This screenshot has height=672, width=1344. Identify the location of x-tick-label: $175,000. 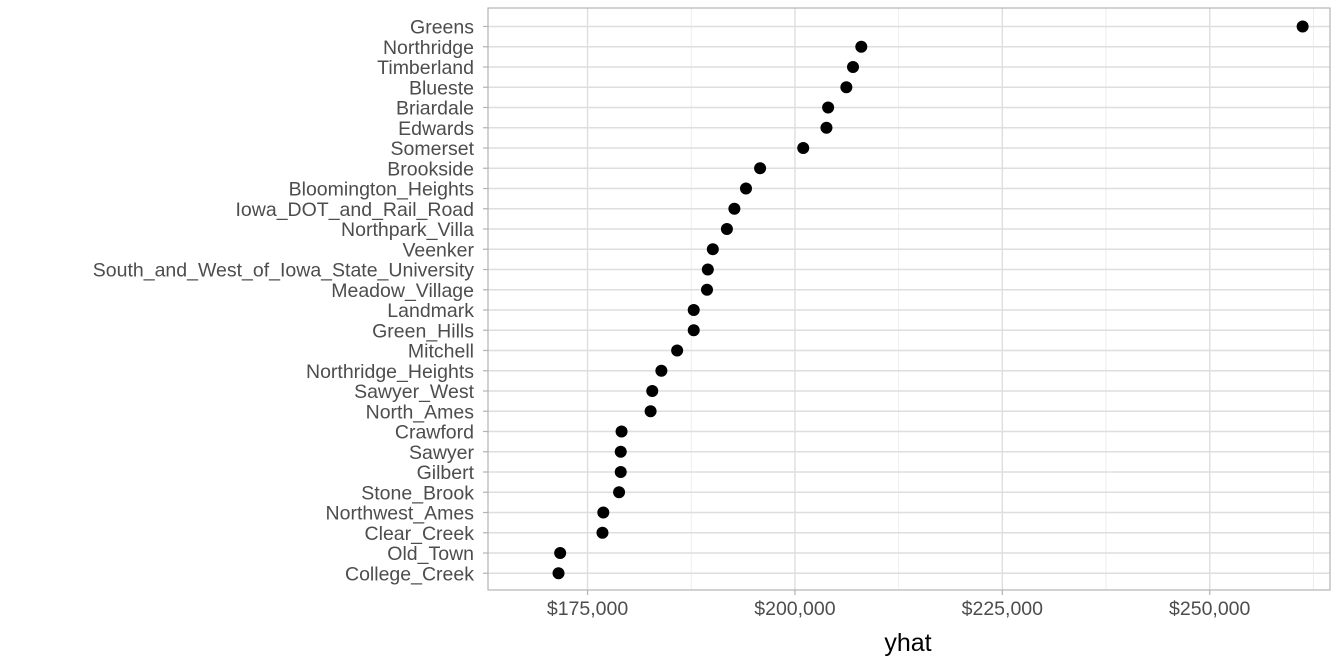
(587, 609).